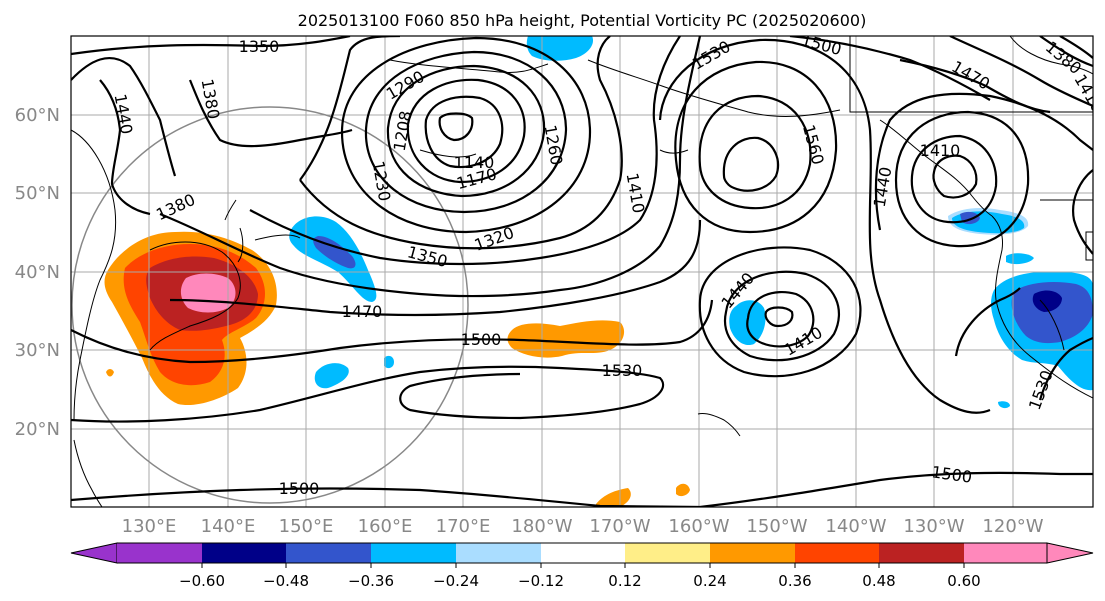 The height and width of the screenshot is (601, 1105). Describe the element at coordinates (698, 526) in the screenshot. I see `lon-label: 160°W` at that location.